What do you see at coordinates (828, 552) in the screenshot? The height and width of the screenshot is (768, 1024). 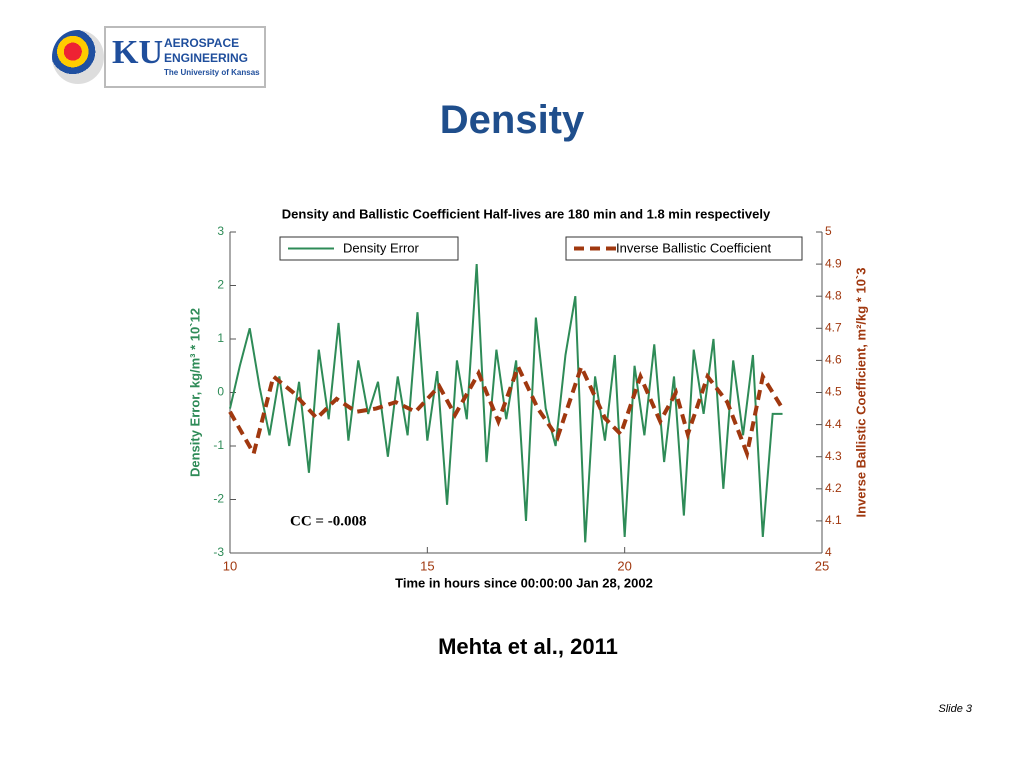 I see `y2-tick-label: 4` at bounding box center [828, 552].